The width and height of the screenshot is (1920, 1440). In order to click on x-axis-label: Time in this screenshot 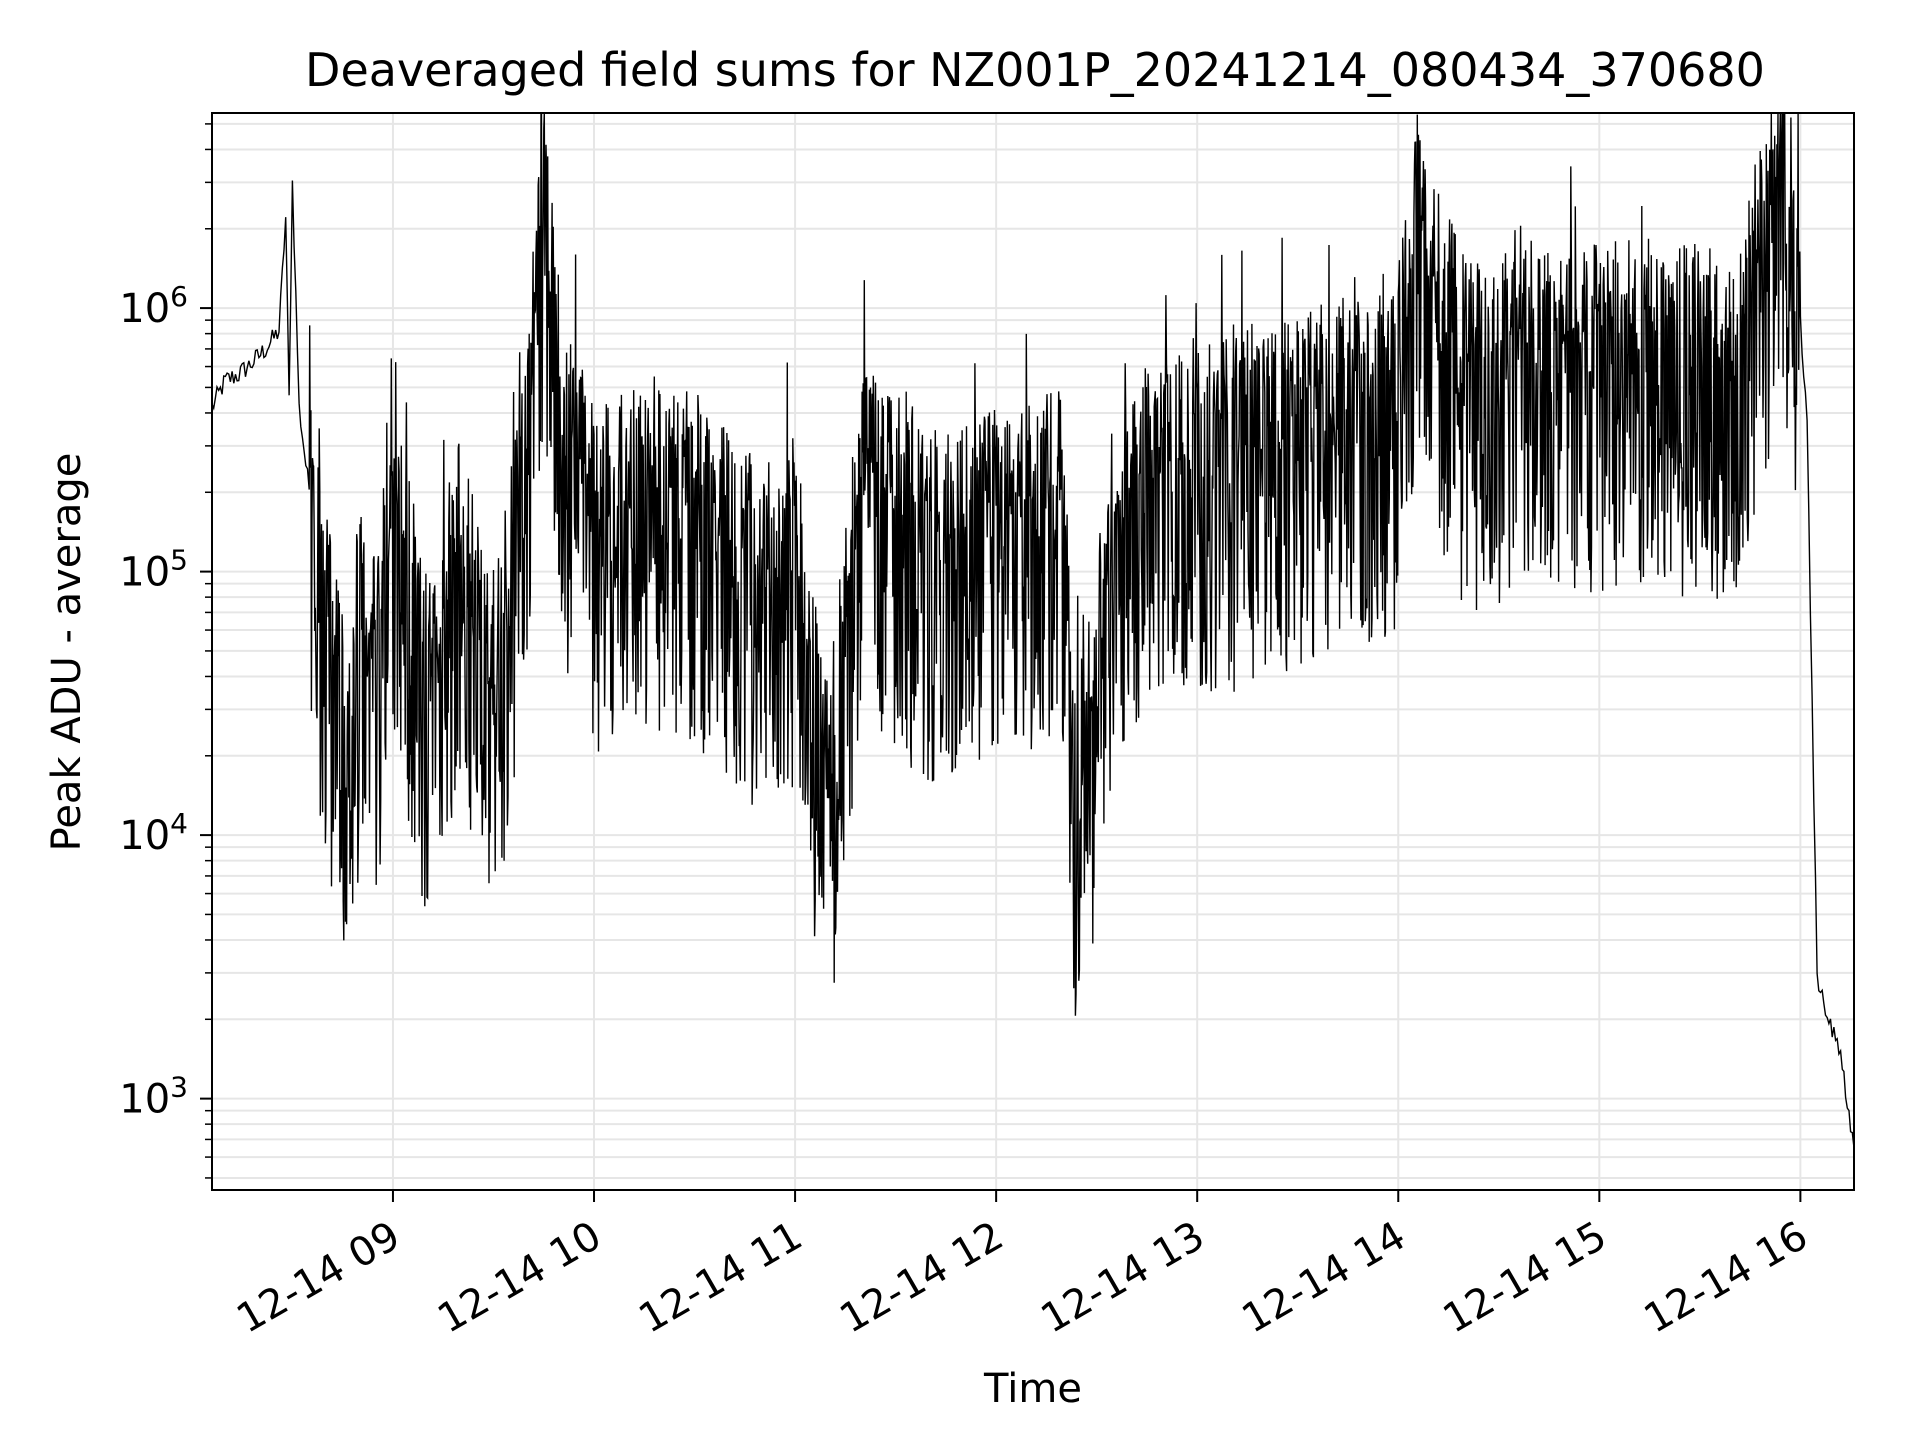, I will do `click(1032, 1389)`.